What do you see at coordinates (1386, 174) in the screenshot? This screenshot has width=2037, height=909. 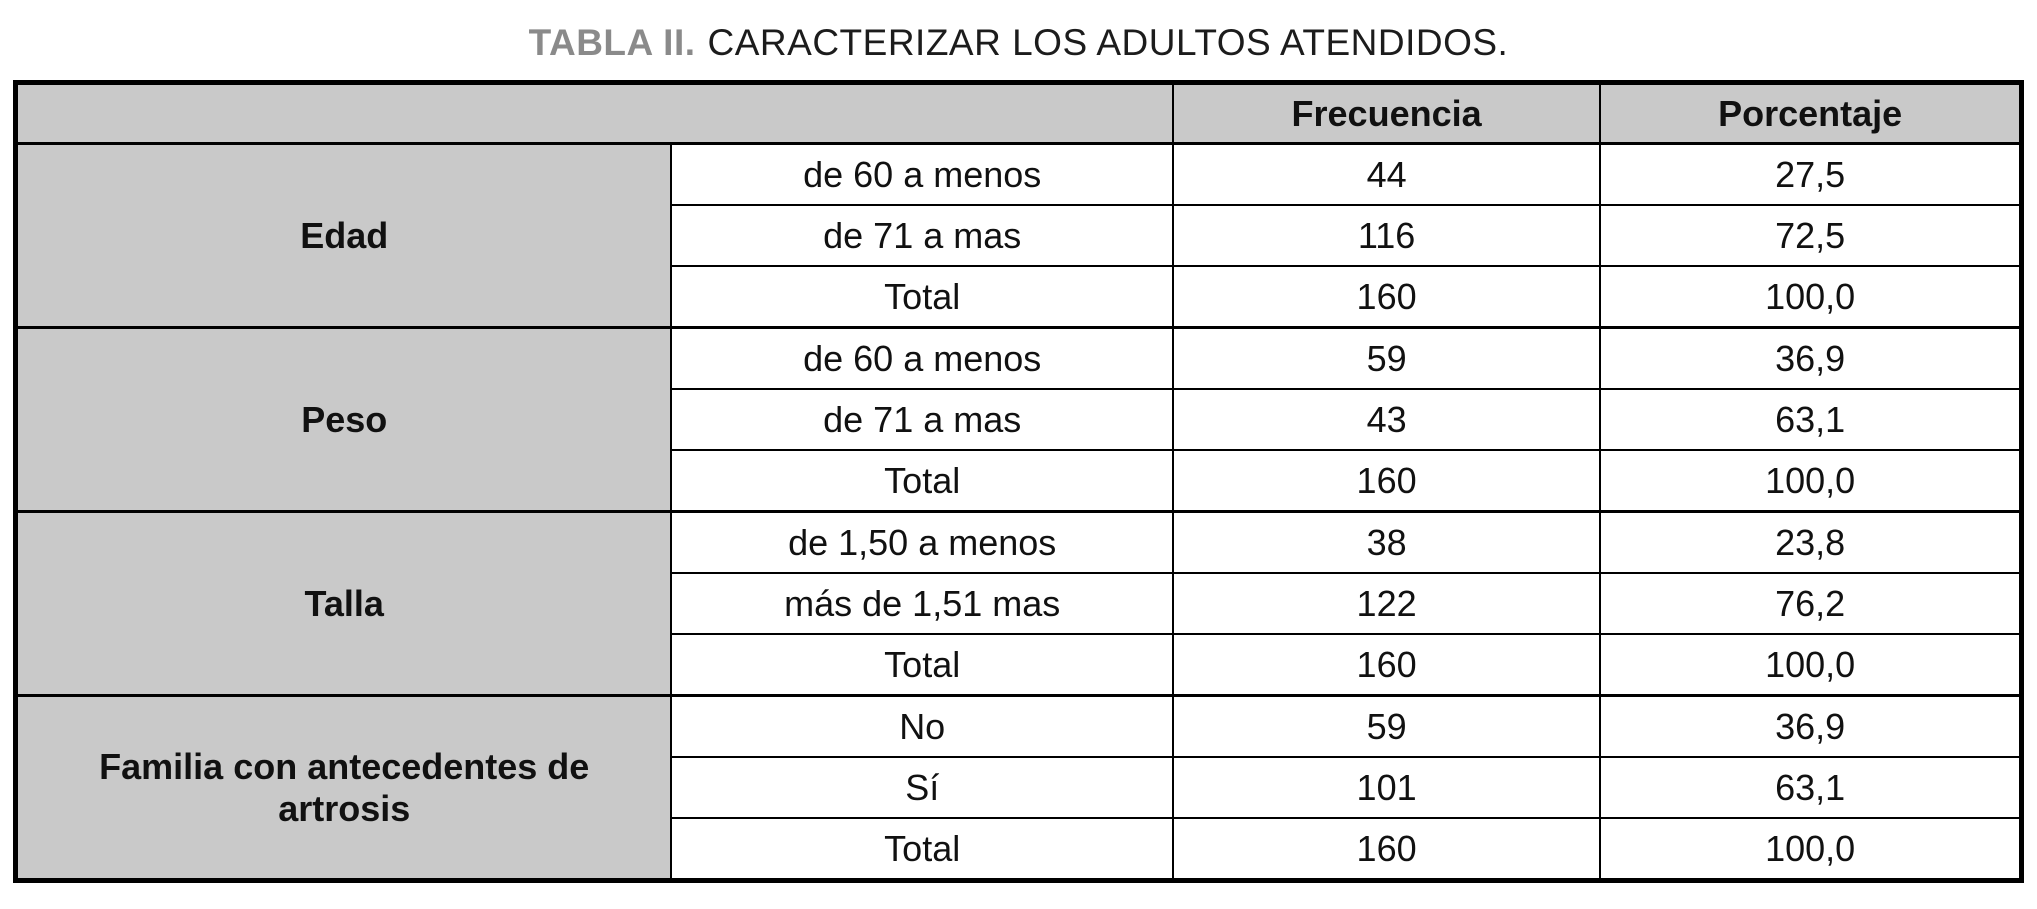 I see `frequency-cell: 44` at bounding box center [1386, 174].